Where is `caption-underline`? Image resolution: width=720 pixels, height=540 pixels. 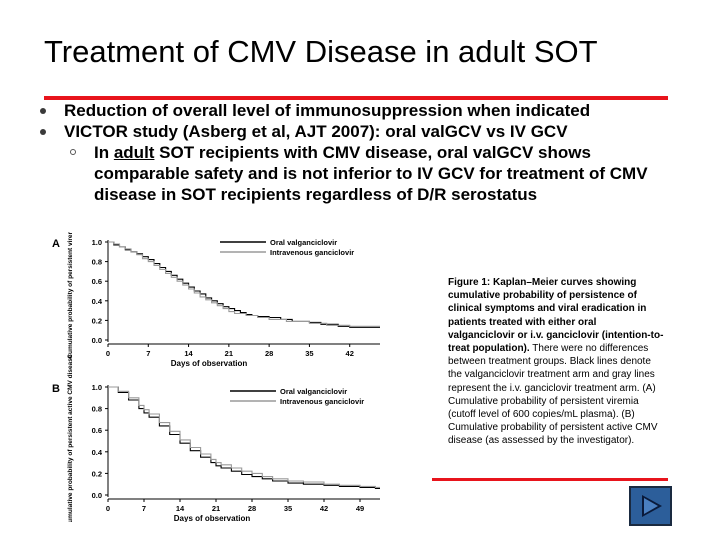
caption-underline is located at coordinates (550, 479).